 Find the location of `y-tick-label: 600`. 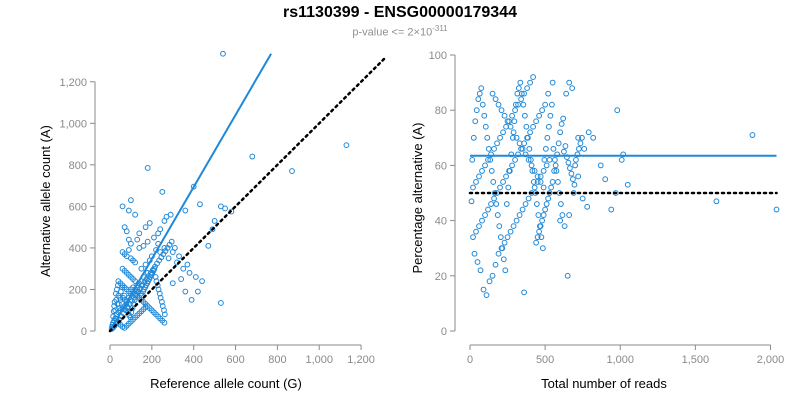

y-tick-label: 600 is located at coordinates (78, 207).